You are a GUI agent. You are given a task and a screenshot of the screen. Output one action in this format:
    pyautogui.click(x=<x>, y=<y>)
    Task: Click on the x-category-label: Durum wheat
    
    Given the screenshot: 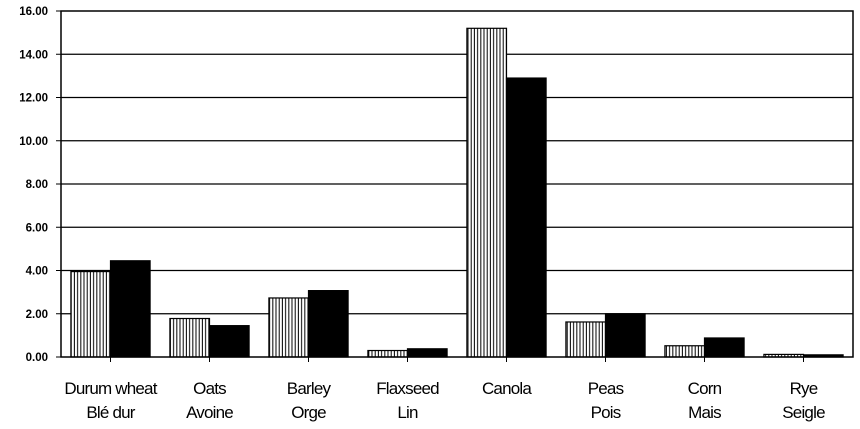 What is the action you would take?
    pyautogui.click(x=110, y=388)
    